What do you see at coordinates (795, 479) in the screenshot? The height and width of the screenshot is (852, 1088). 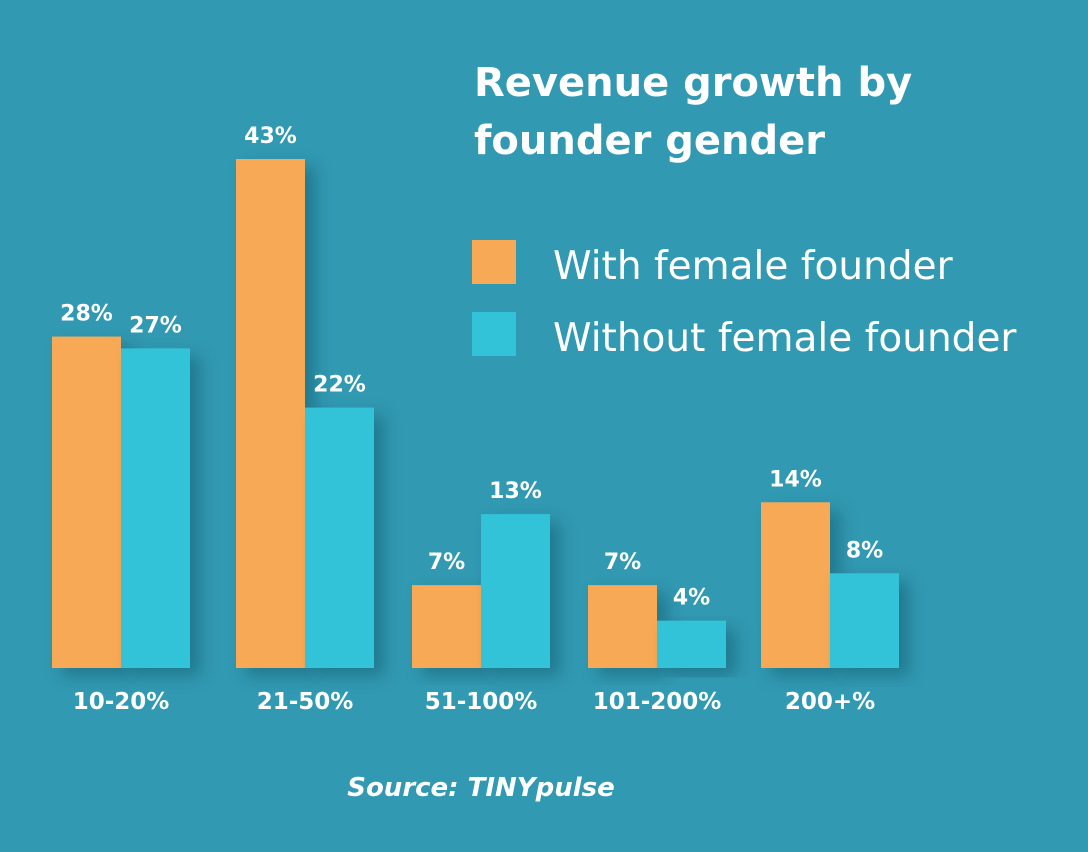 I see `value-label-female-4: 14%` at bounding box center [795, 479].